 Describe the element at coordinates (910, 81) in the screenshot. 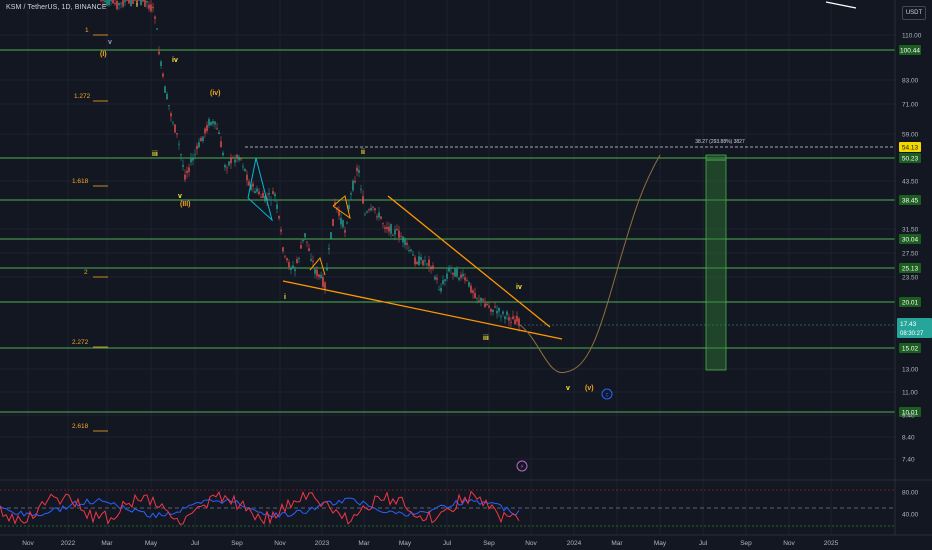

I see `price-tick: 83.00` at that location.